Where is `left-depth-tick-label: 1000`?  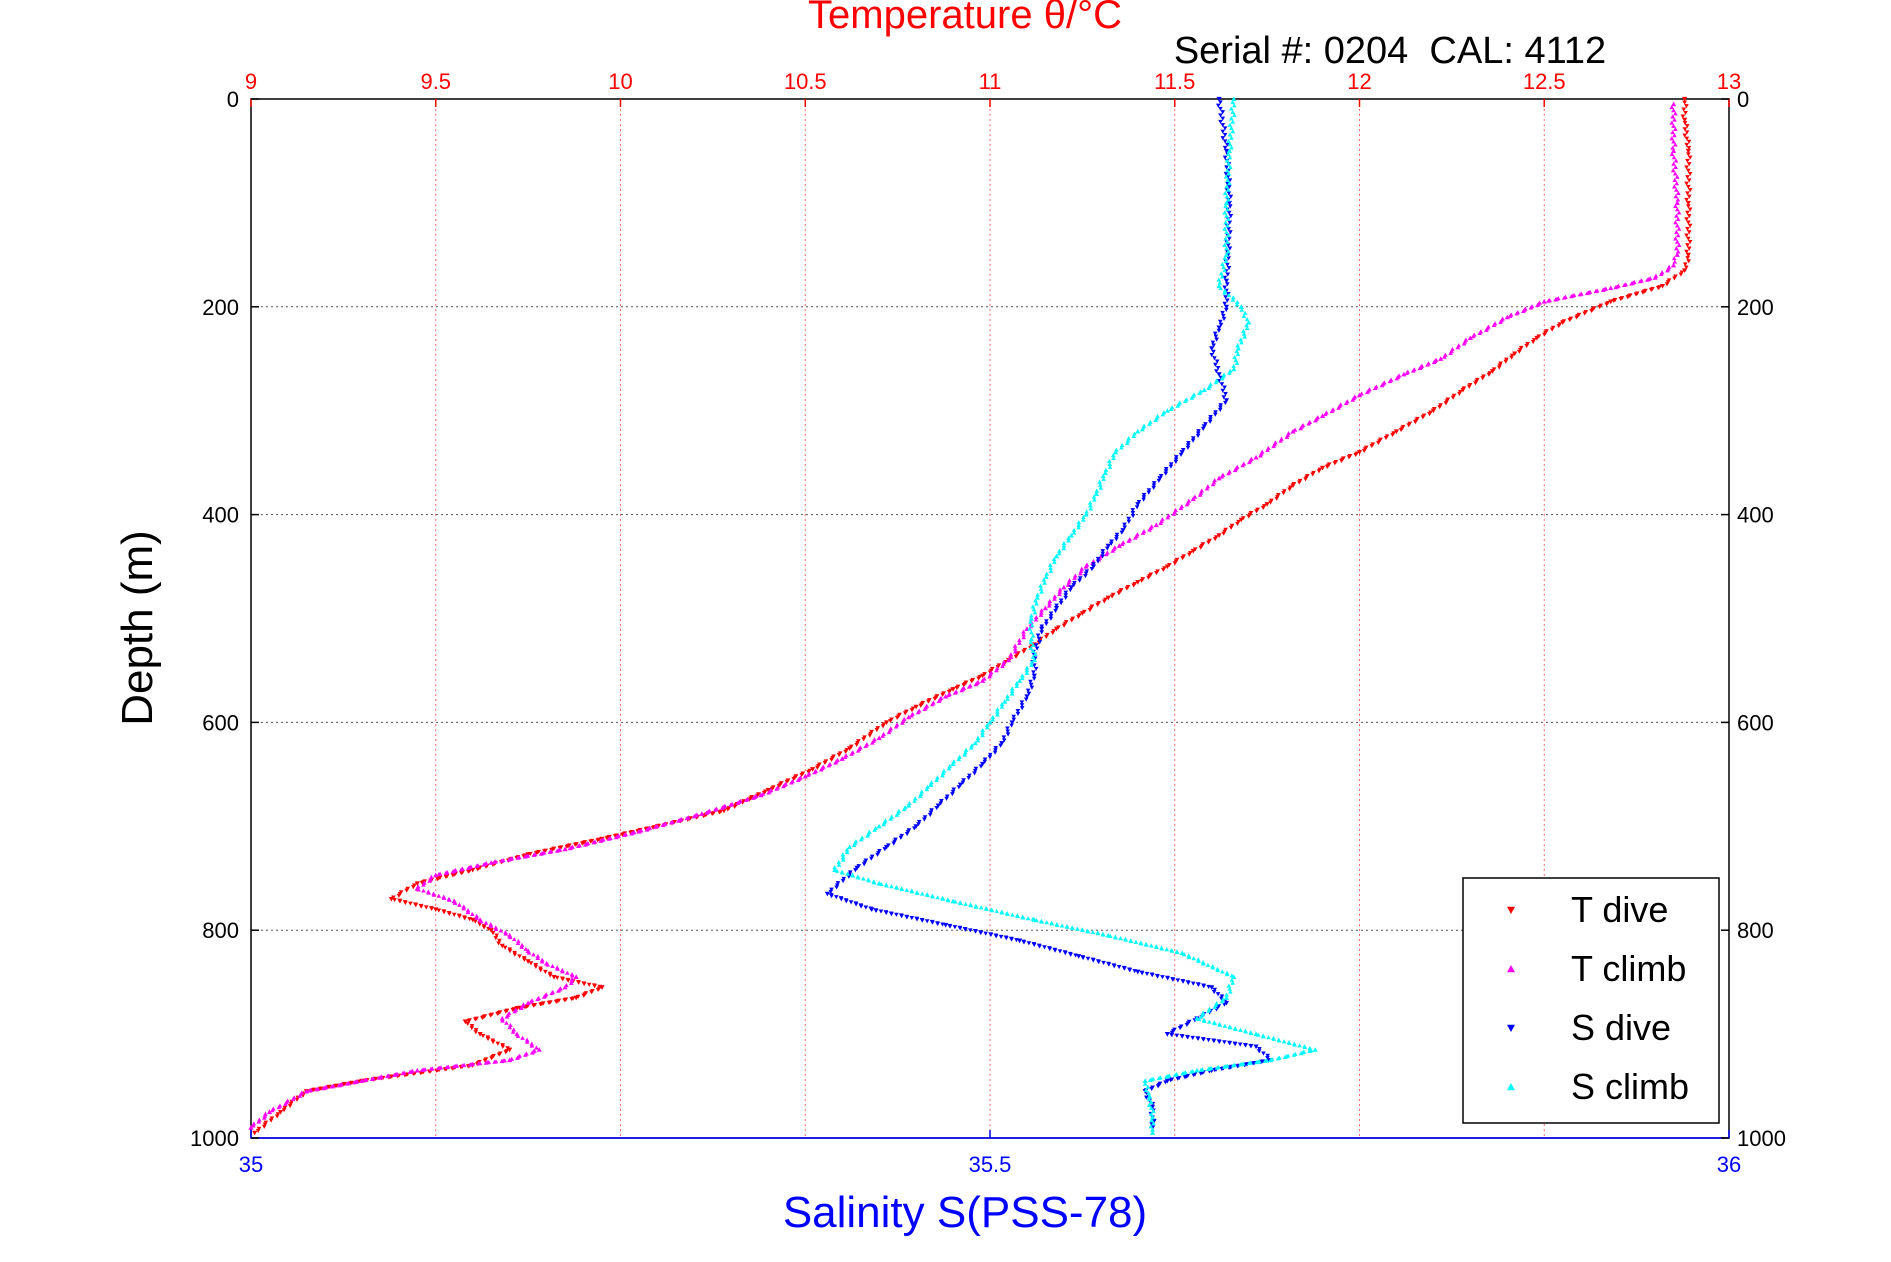
left-depth-tick-label: 1000 is located at coordinates (214, 1138).